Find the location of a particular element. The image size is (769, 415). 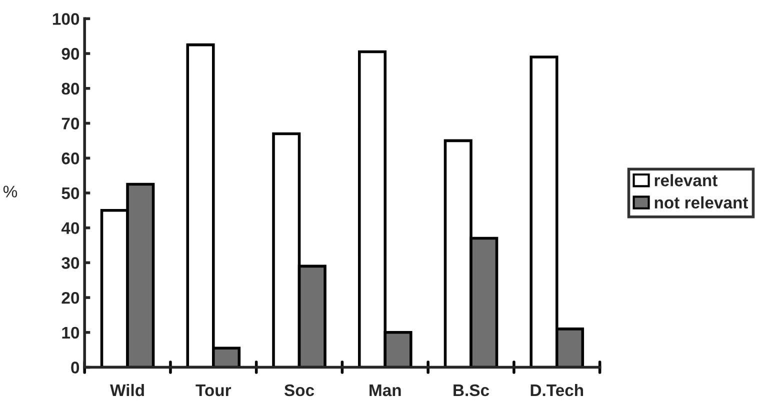

legend-label: relevant is located at coordinates (686, 180).